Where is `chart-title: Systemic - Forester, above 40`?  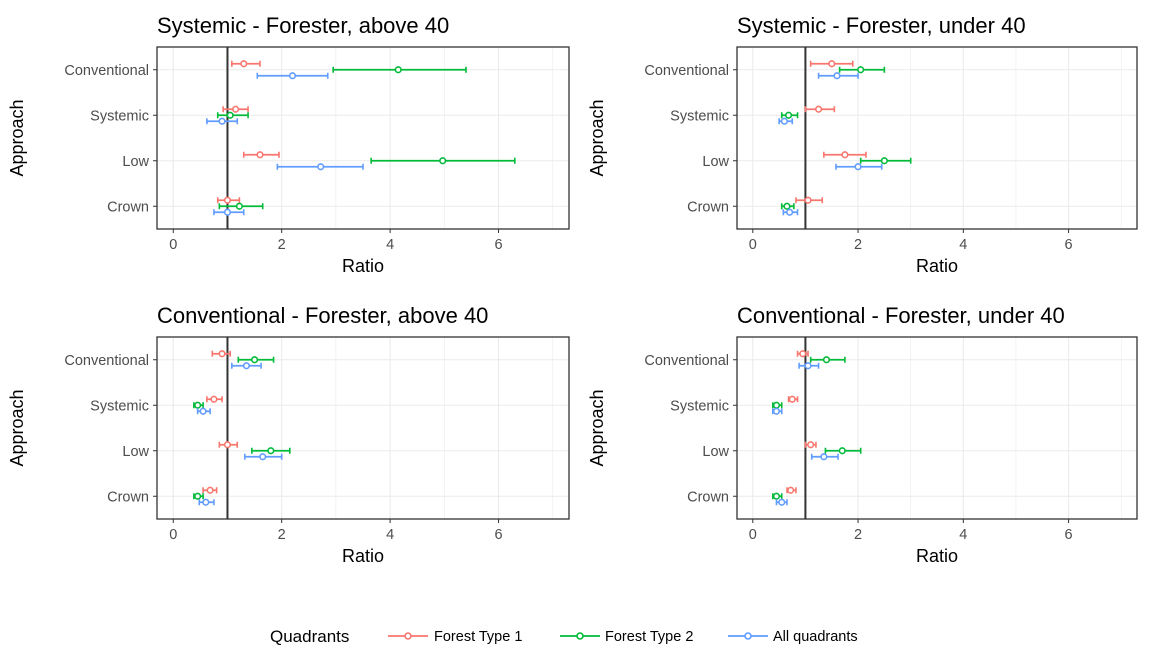 chart-title: Systemic - Forester, above 40 is located at coordinates (303, 25).